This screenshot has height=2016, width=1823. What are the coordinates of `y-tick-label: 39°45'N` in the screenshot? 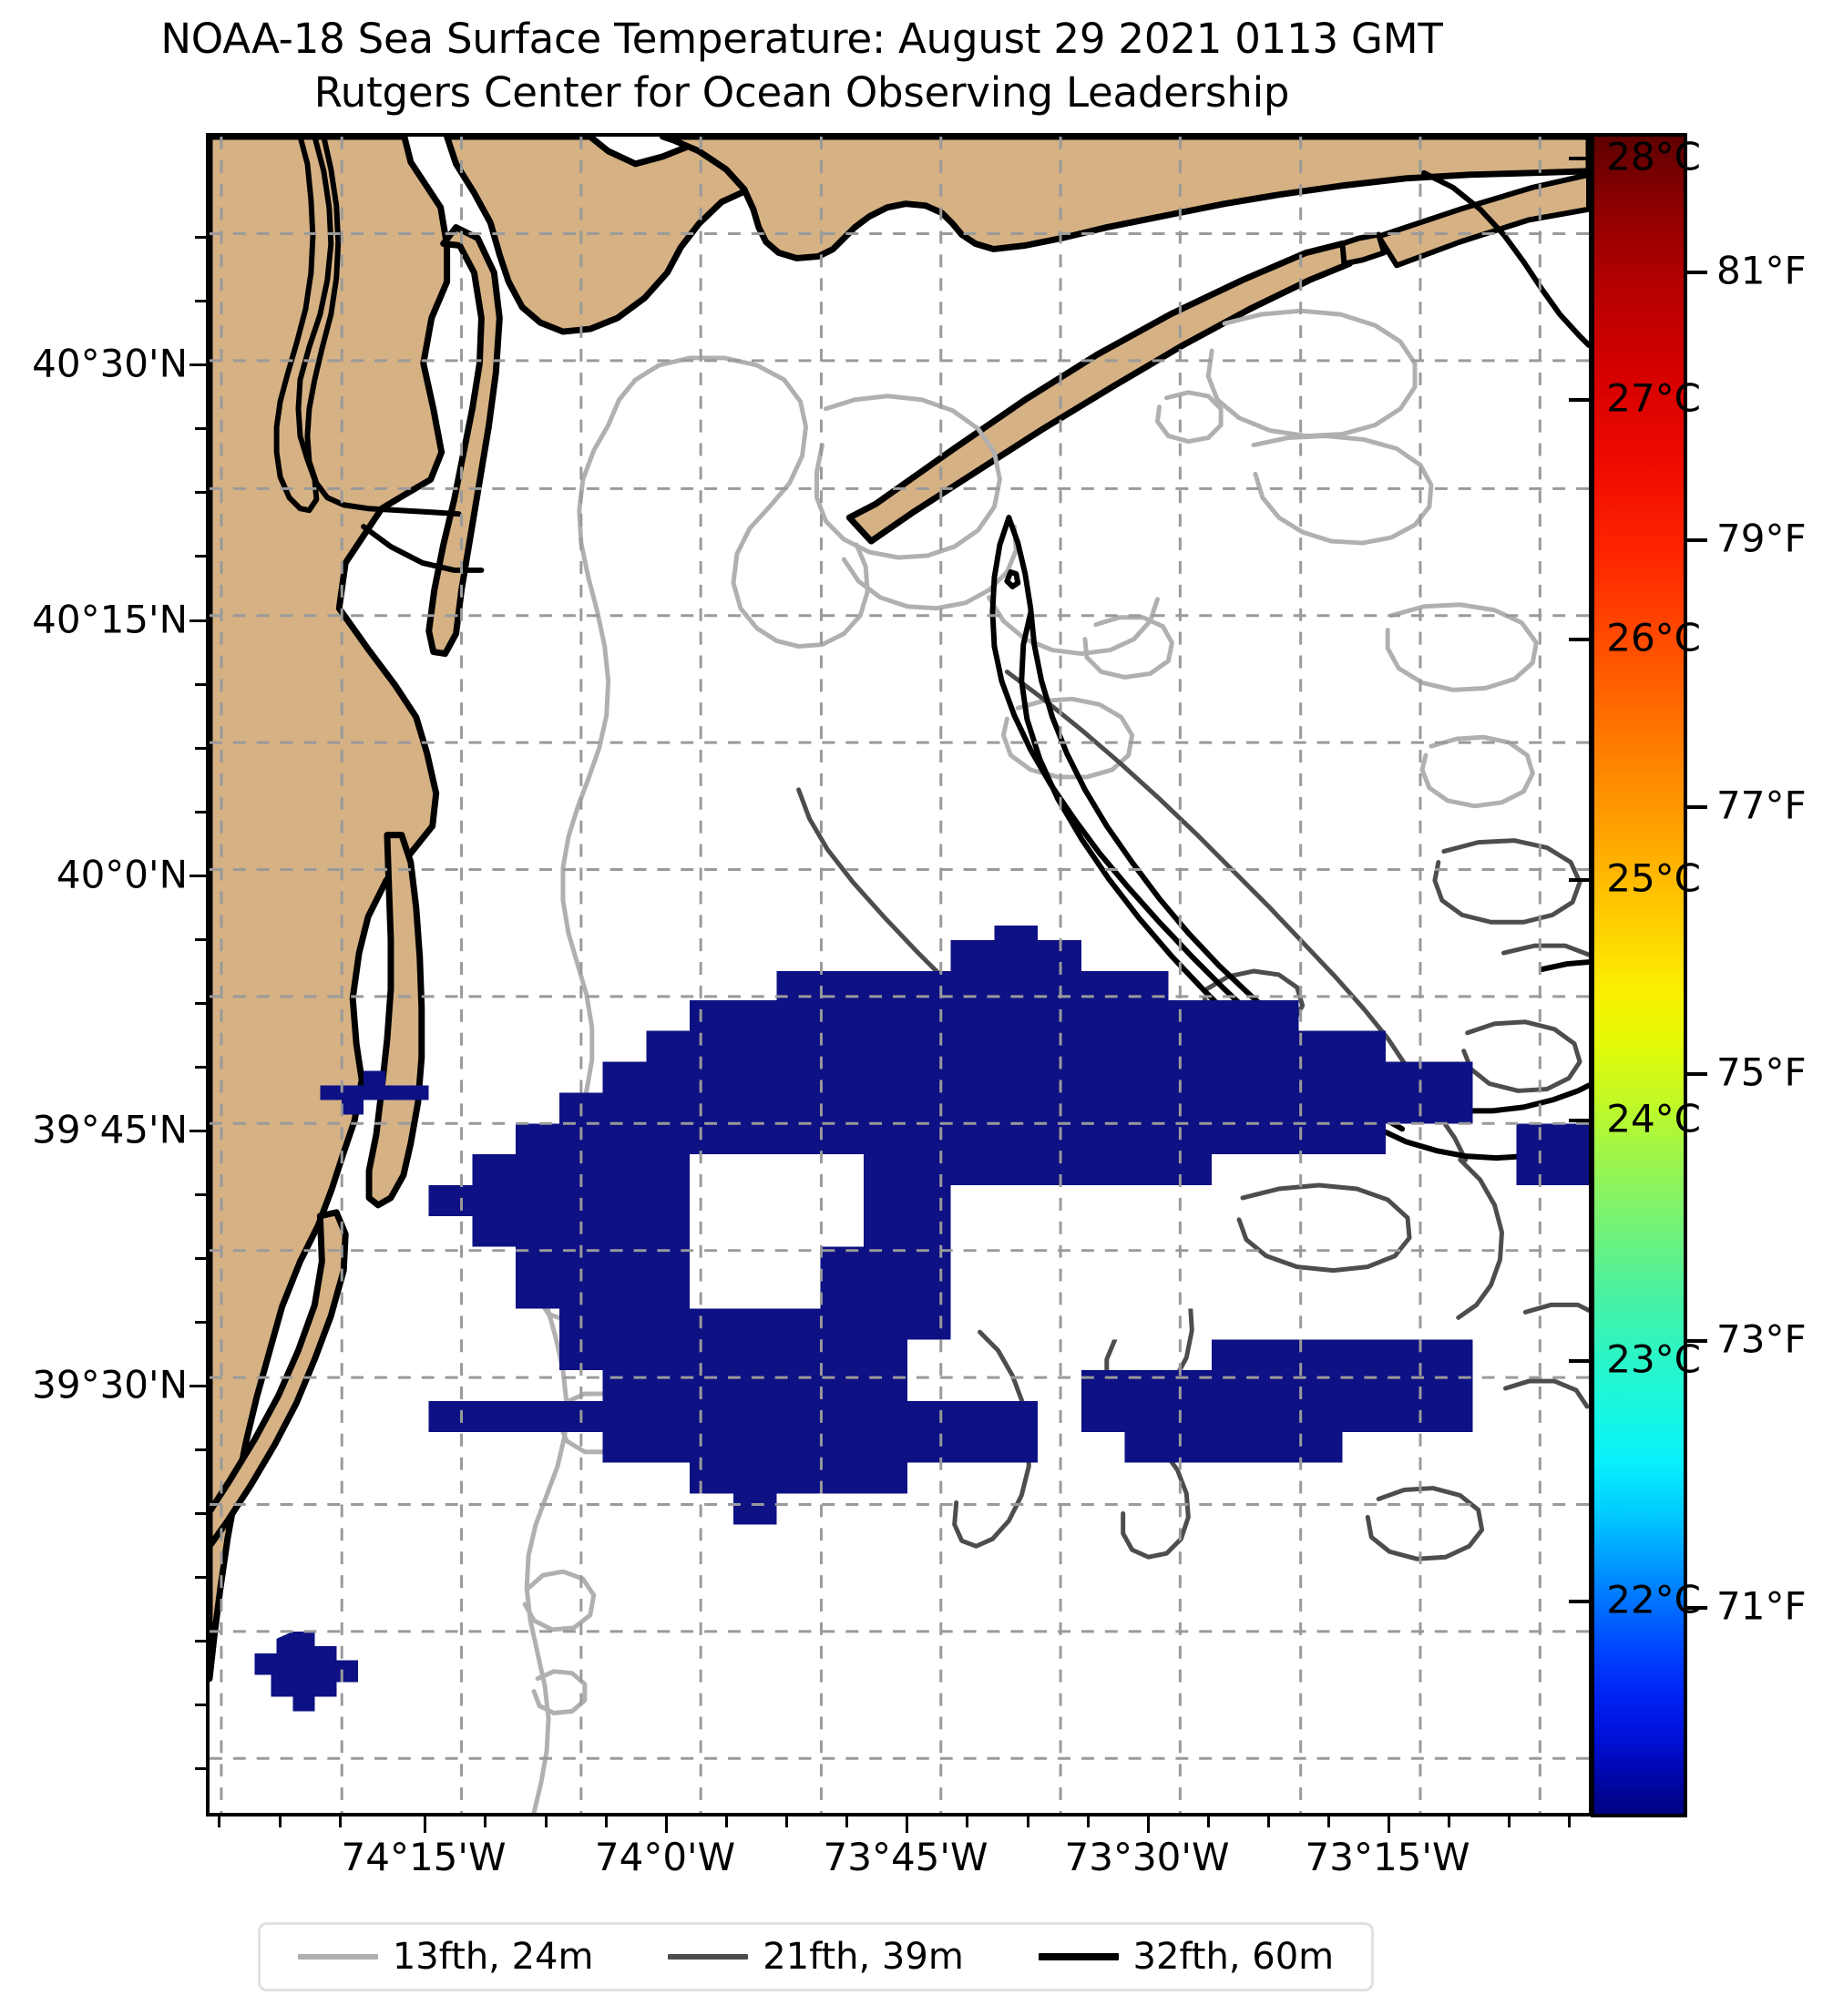 It's located at (110, 1129).